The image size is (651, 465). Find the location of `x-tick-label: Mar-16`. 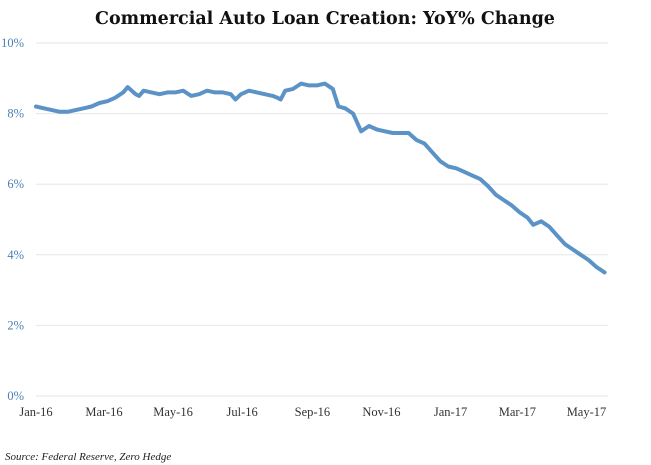

x-tick-label: Mar-16 is located at coordinates (103, 412).